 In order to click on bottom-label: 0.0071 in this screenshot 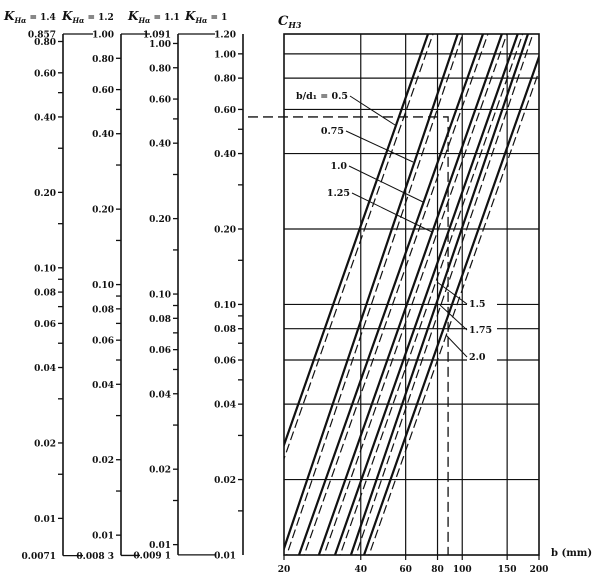, I will do `click(39, 557)`.